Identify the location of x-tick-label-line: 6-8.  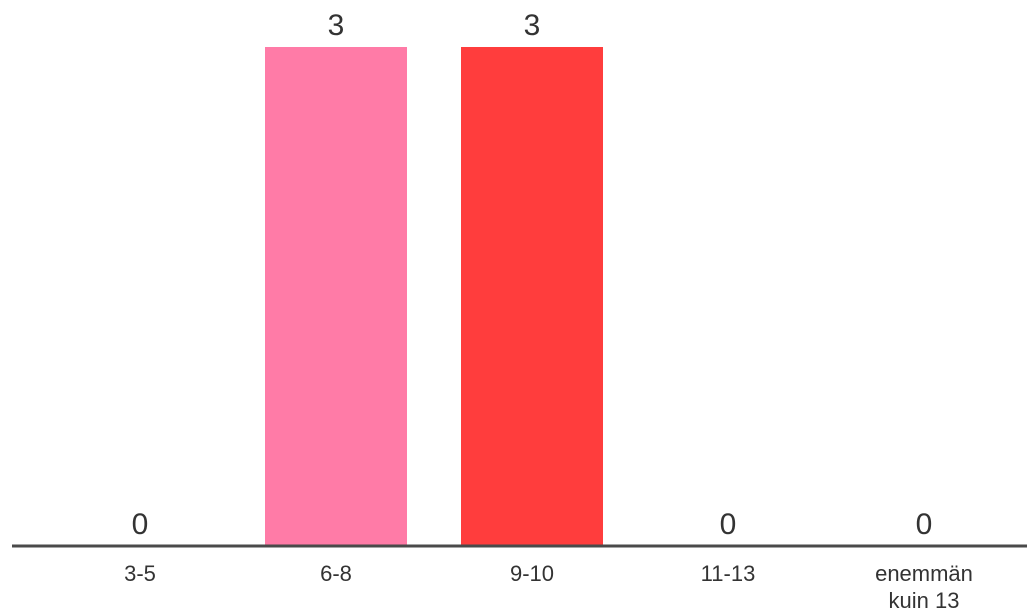
(336, 573).